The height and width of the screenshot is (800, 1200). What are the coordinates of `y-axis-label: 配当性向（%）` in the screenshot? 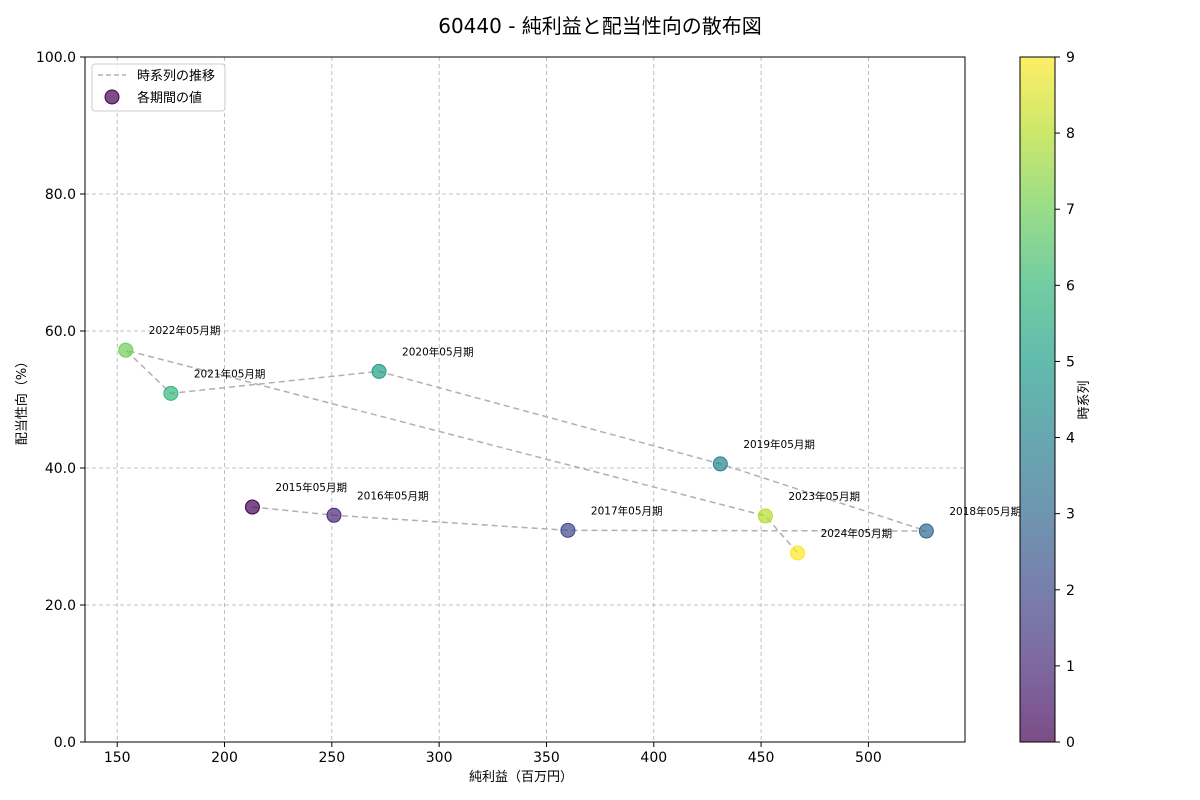 It's located at (22, 400).